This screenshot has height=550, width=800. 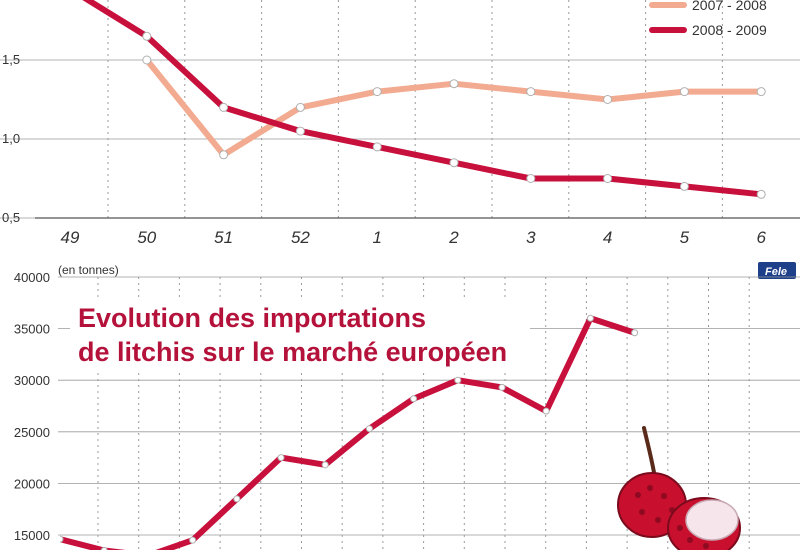 I want to click on logo: Fele, so click(x=777, y=270).